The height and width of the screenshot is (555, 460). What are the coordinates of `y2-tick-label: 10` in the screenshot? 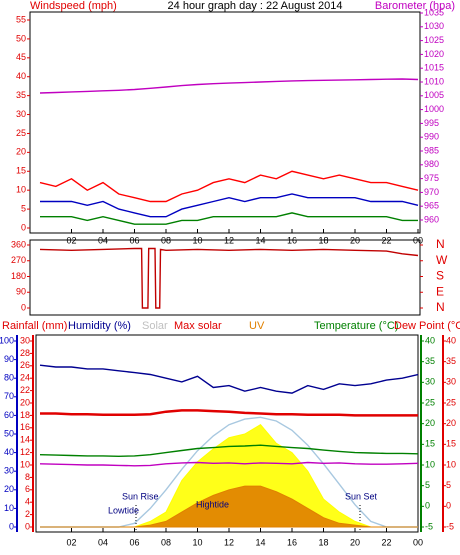 It's located at (25, 464).